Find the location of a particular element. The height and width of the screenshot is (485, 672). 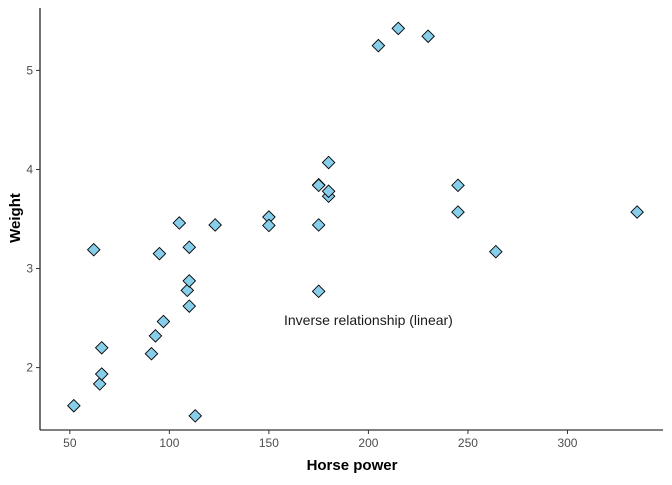

chart-annotation: Inverse relationship (linear) is located at coordinates (368, 320).